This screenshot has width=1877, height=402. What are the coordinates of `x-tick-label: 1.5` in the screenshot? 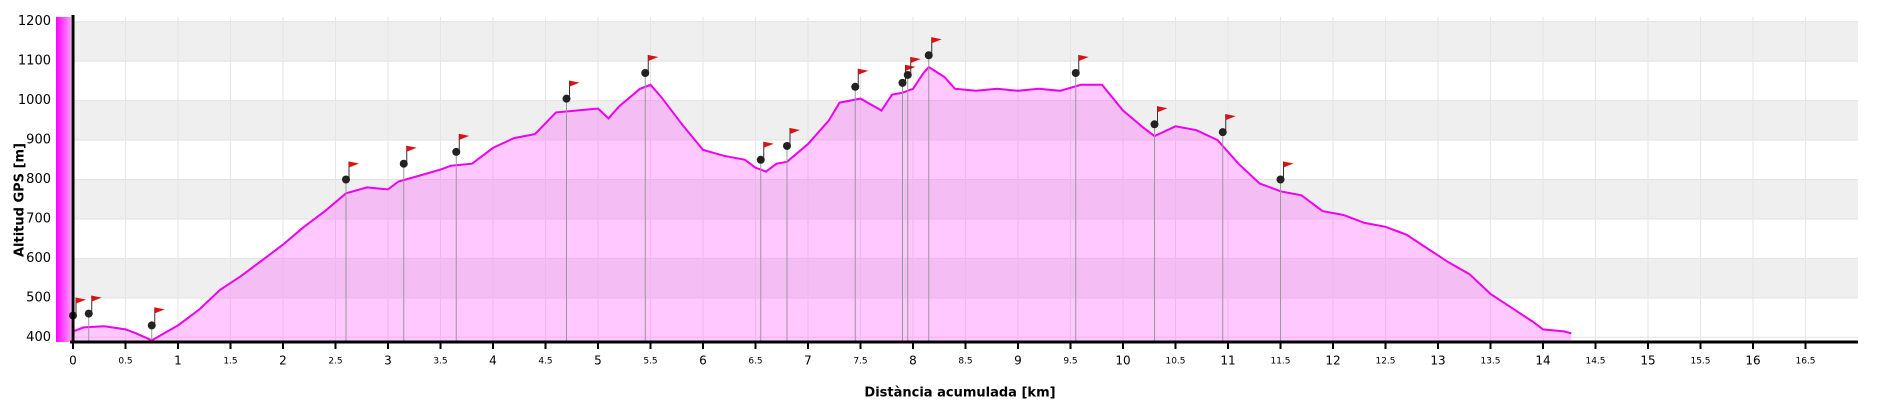 It's located at (230, 362).